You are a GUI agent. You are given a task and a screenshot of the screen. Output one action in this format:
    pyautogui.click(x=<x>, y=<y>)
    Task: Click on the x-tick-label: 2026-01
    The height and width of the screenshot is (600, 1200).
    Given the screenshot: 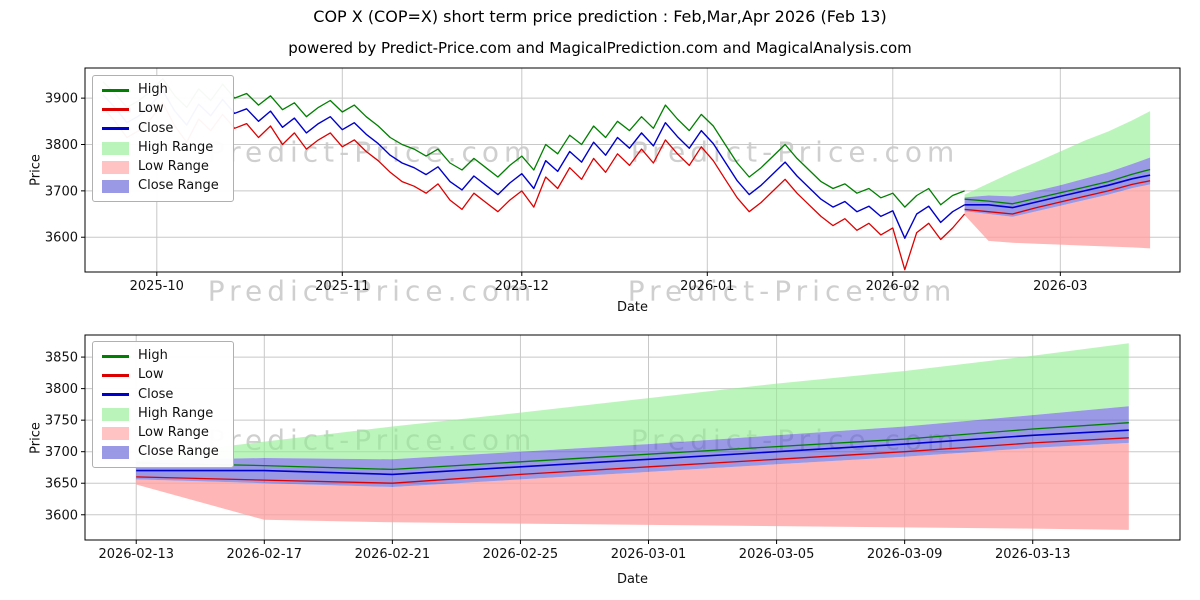 What is the action you would take?
    pyautogui.click(x=707, y=286)
    